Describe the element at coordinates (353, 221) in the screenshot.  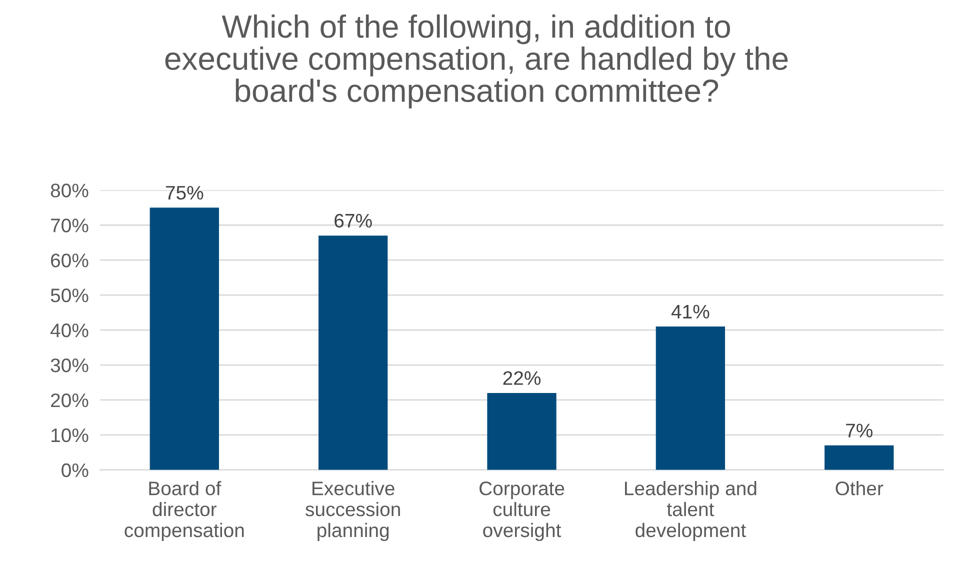
I see `data-label: 67%` at that location.